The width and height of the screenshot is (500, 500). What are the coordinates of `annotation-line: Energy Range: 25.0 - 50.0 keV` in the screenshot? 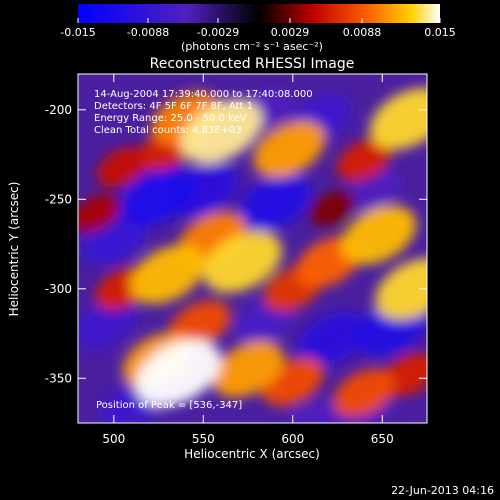 It's located at (170, 118).